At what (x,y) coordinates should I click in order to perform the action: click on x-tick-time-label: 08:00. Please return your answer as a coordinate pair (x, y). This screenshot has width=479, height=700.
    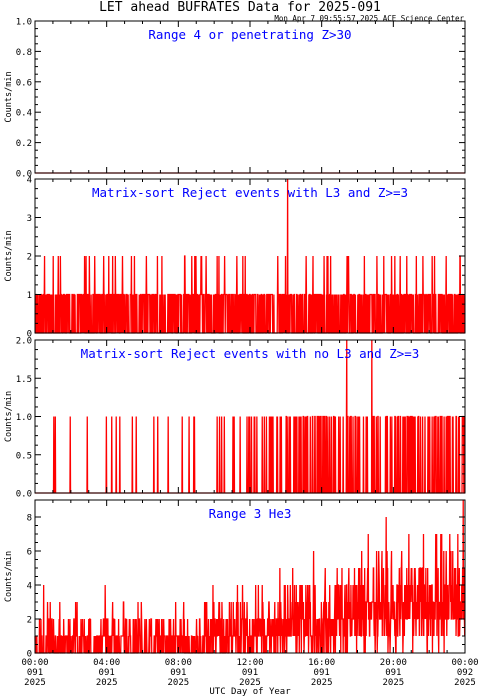
    Looking at the image, I should click on (178, 663).